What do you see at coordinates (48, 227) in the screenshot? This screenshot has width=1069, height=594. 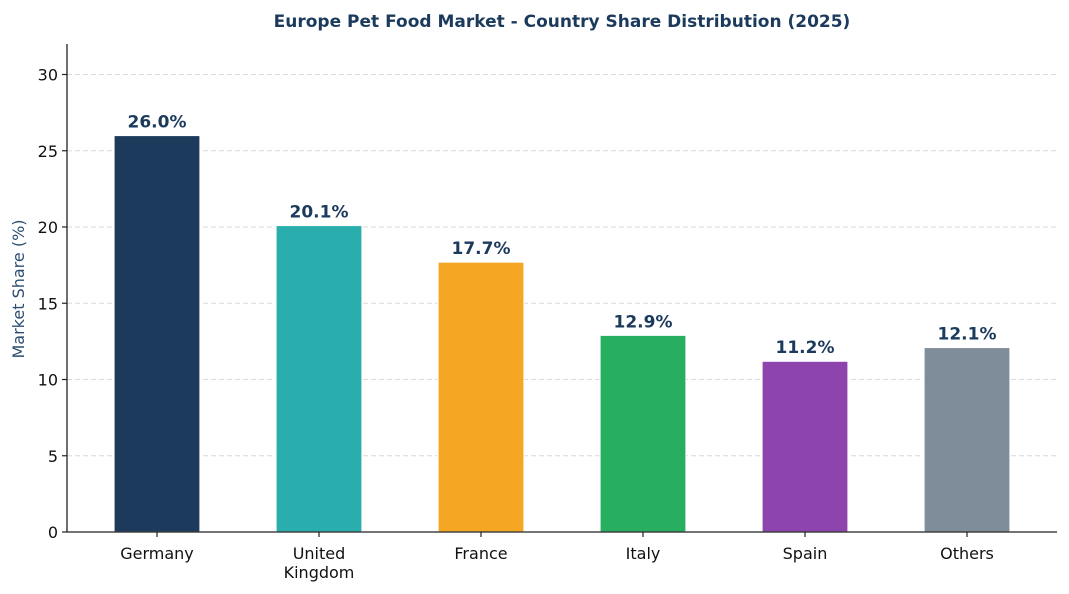 I see `y-tick-label: 20` at bounding box center [48, 227].